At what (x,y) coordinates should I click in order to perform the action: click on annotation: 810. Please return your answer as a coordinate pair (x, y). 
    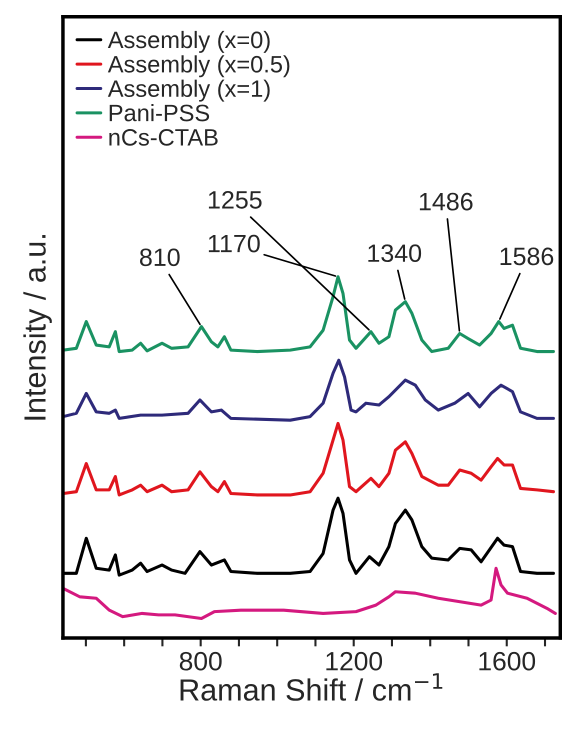
    Looking at the image, I should click on (160, 257).